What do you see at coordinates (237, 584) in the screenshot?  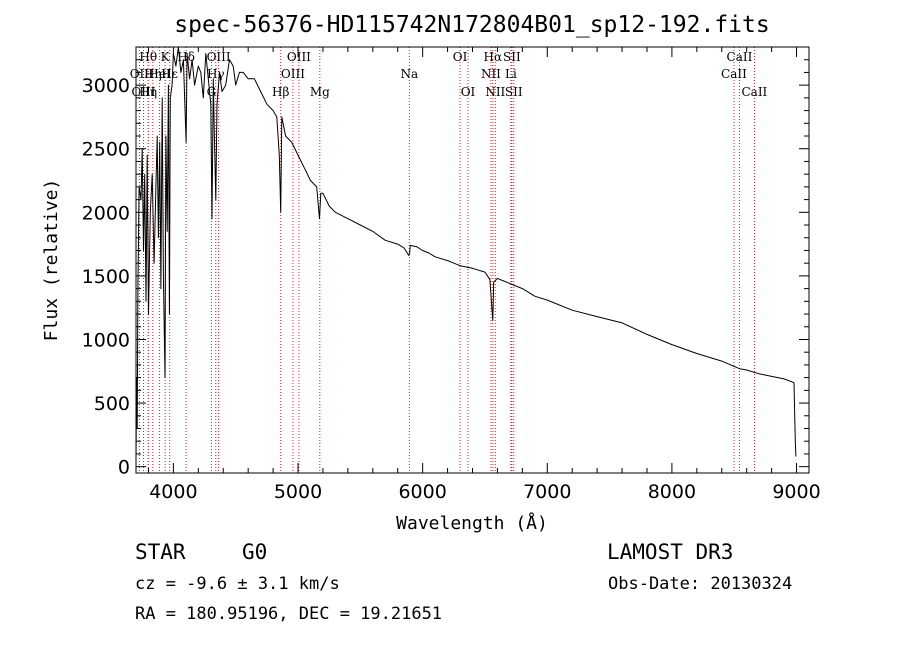 I see `redshift-cz: cz = -9.6 ± 3.1 km/s` at bounding box center [237, 584].